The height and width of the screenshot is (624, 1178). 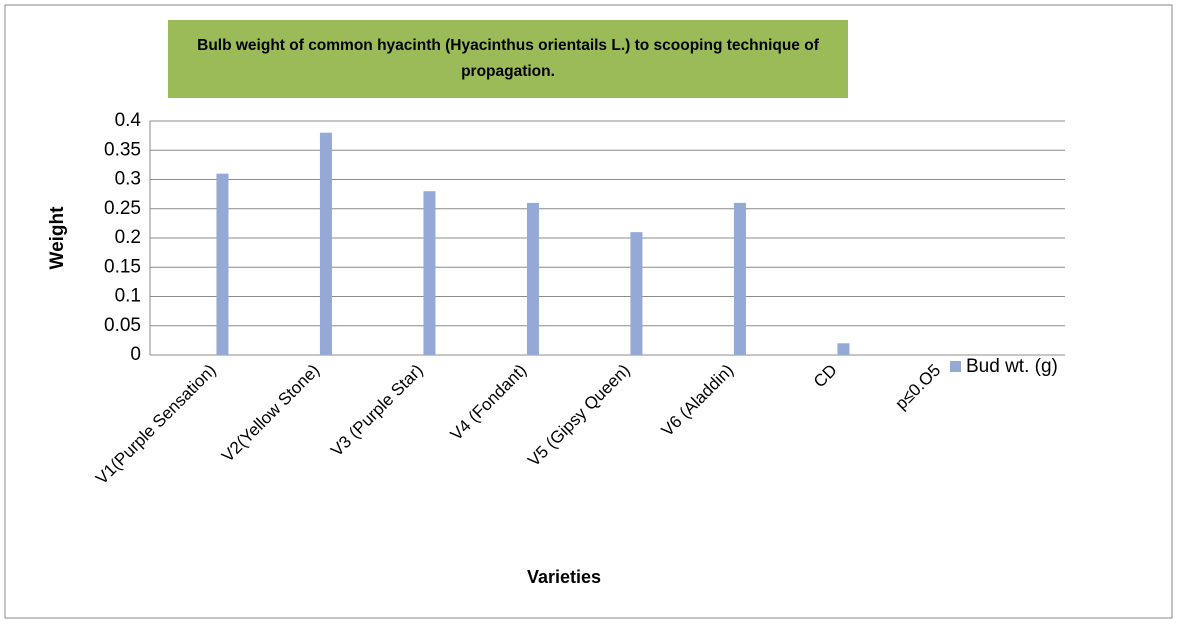 What do you see at coordinates (128, 179) in the screenshot?
I see `y-tick-label: 0.3` at bounding box center [128, 179].